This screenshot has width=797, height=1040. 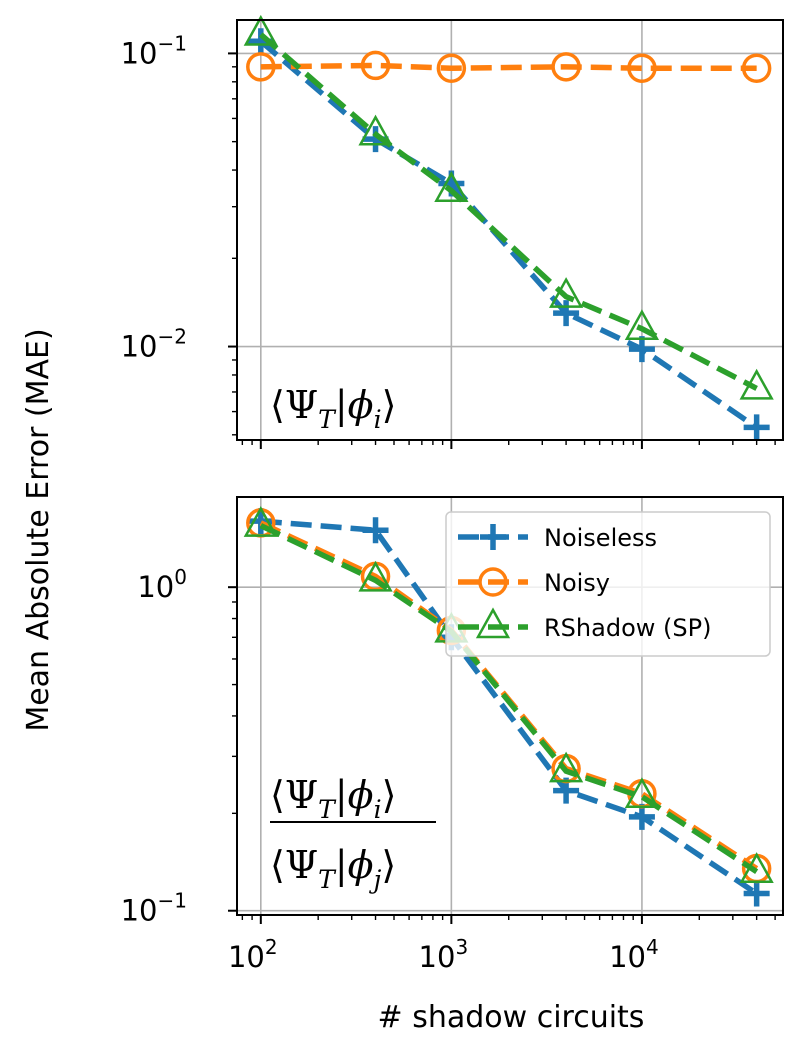 I want to click on y-axis-label: Mean Absolute Error (MAE), so click(x=38, y=529).